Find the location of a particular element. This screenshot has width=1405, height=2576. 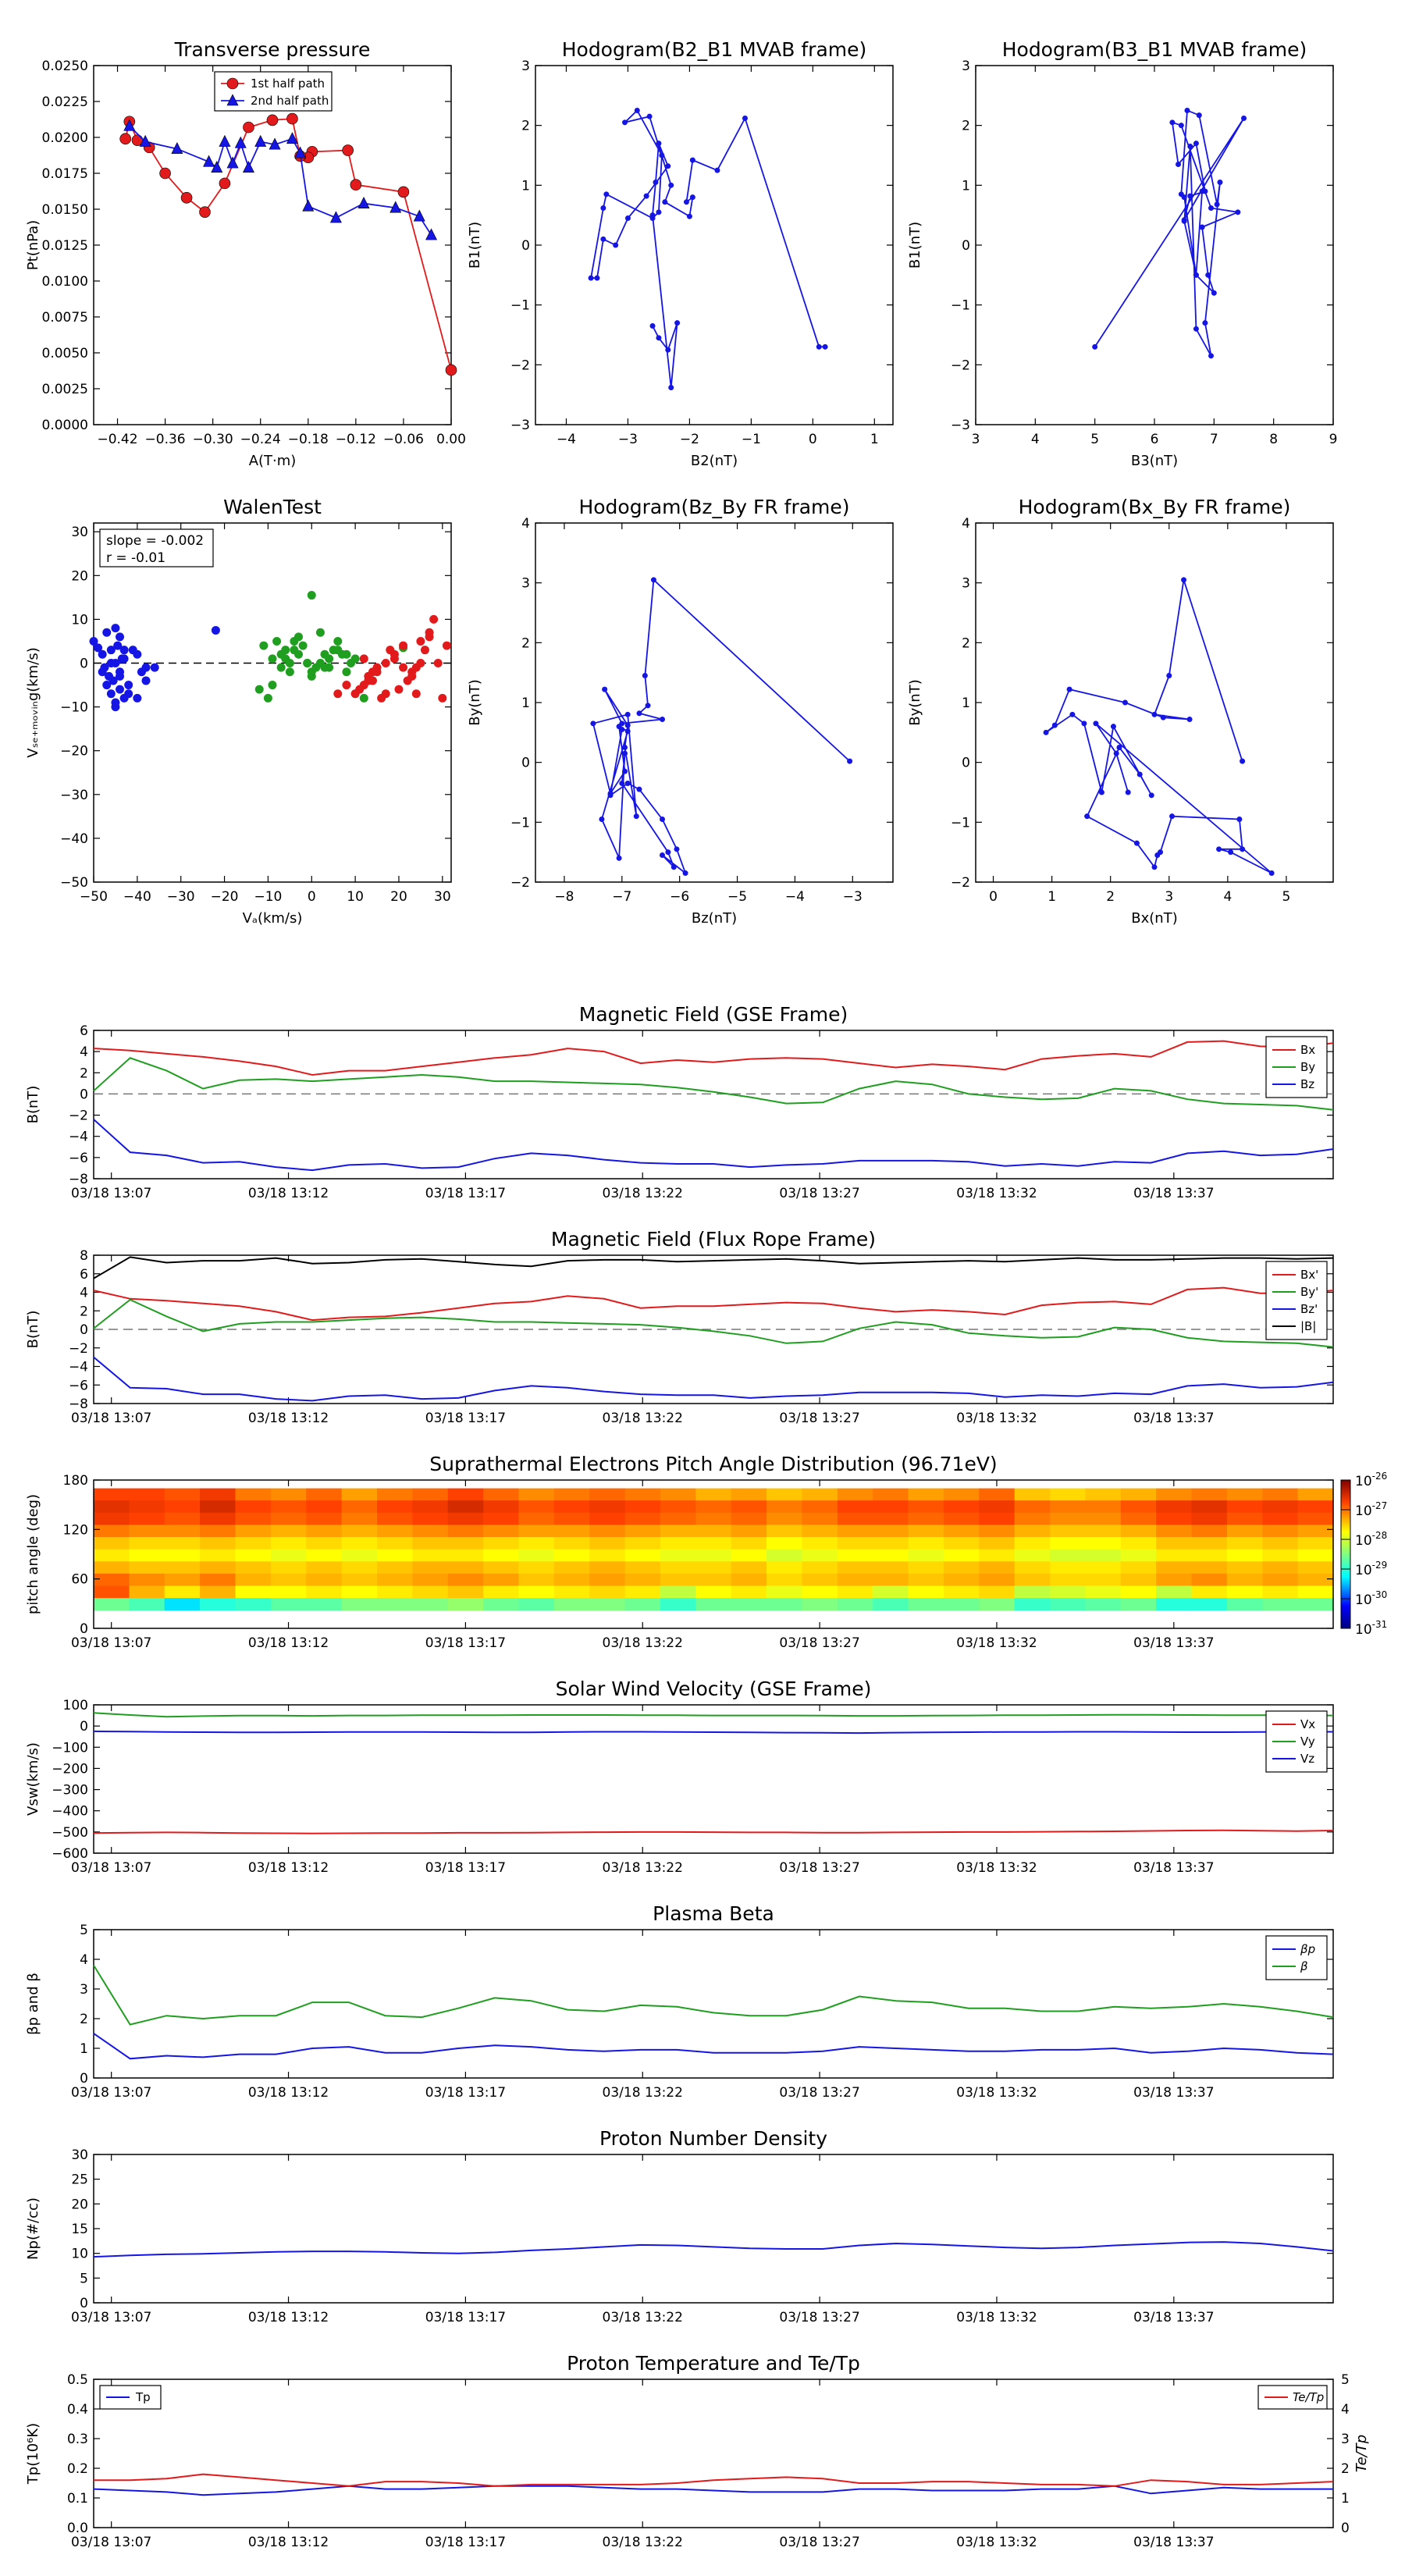

x-tick-label: −2 is located at coordinates (689, 439).